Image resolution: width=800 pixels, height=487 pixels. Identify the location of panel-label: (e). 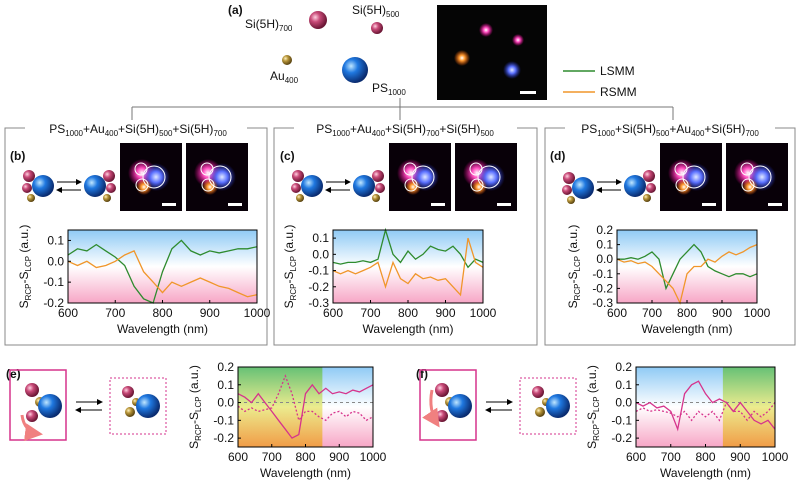
(13, 374).